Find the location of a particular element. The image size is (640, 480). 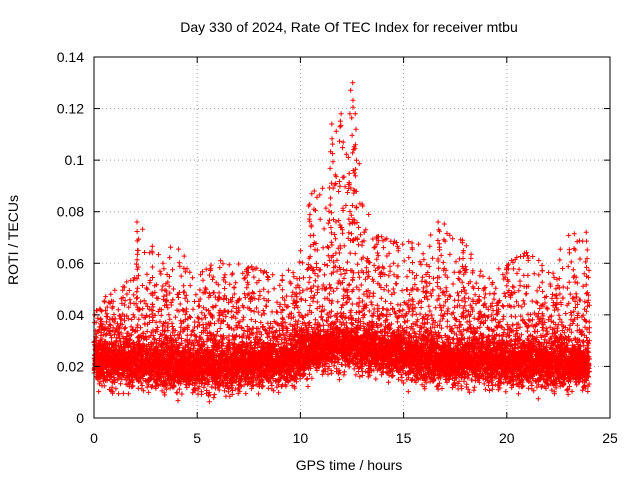

y-tick-label: 0.02 is located at coordinates (70, 366).